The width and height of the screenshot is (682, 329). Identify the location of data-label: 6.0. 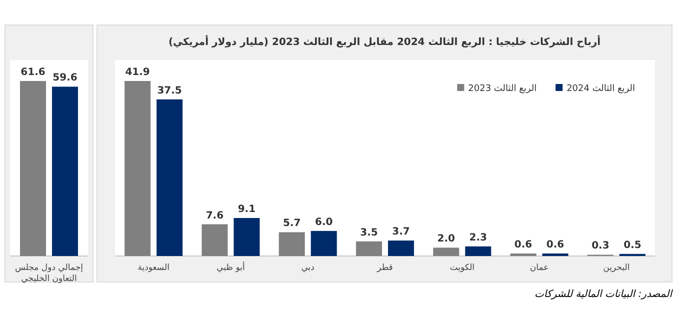
(324, 222).